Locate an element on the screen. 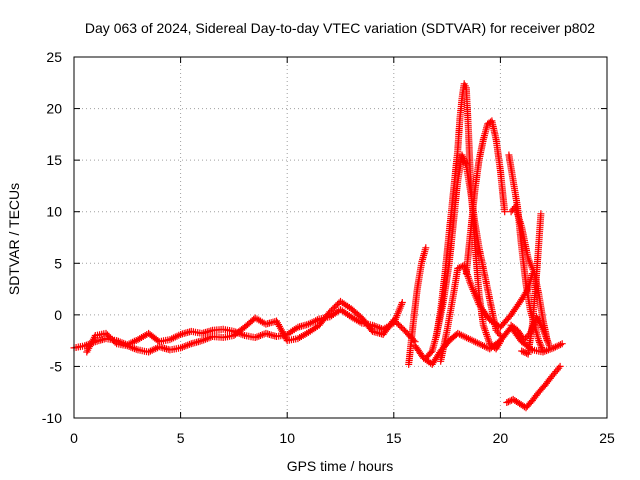  series-pre_event_spike is located at coordinates (417, 306).